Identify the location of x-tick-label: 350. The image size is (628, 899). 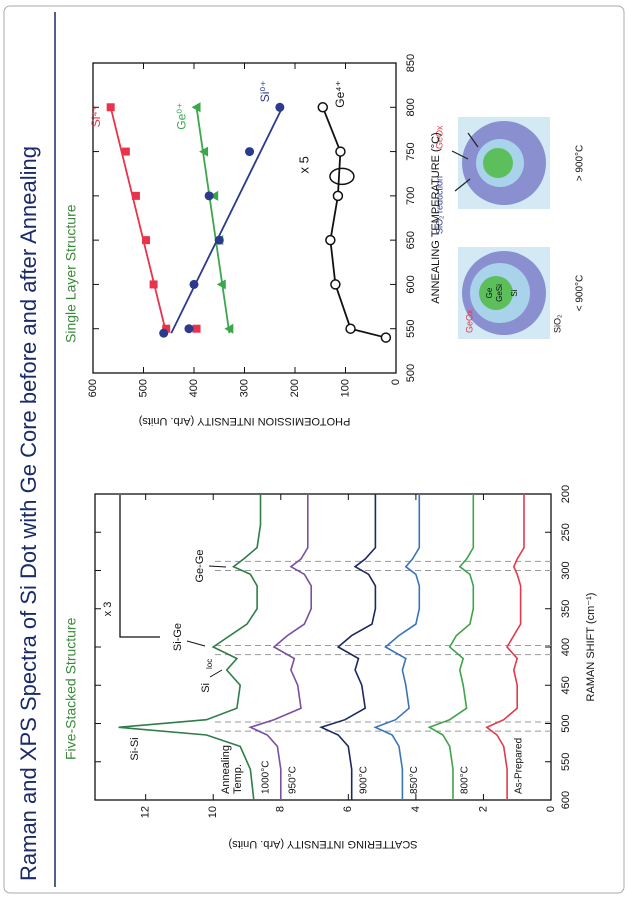
(566, 609).